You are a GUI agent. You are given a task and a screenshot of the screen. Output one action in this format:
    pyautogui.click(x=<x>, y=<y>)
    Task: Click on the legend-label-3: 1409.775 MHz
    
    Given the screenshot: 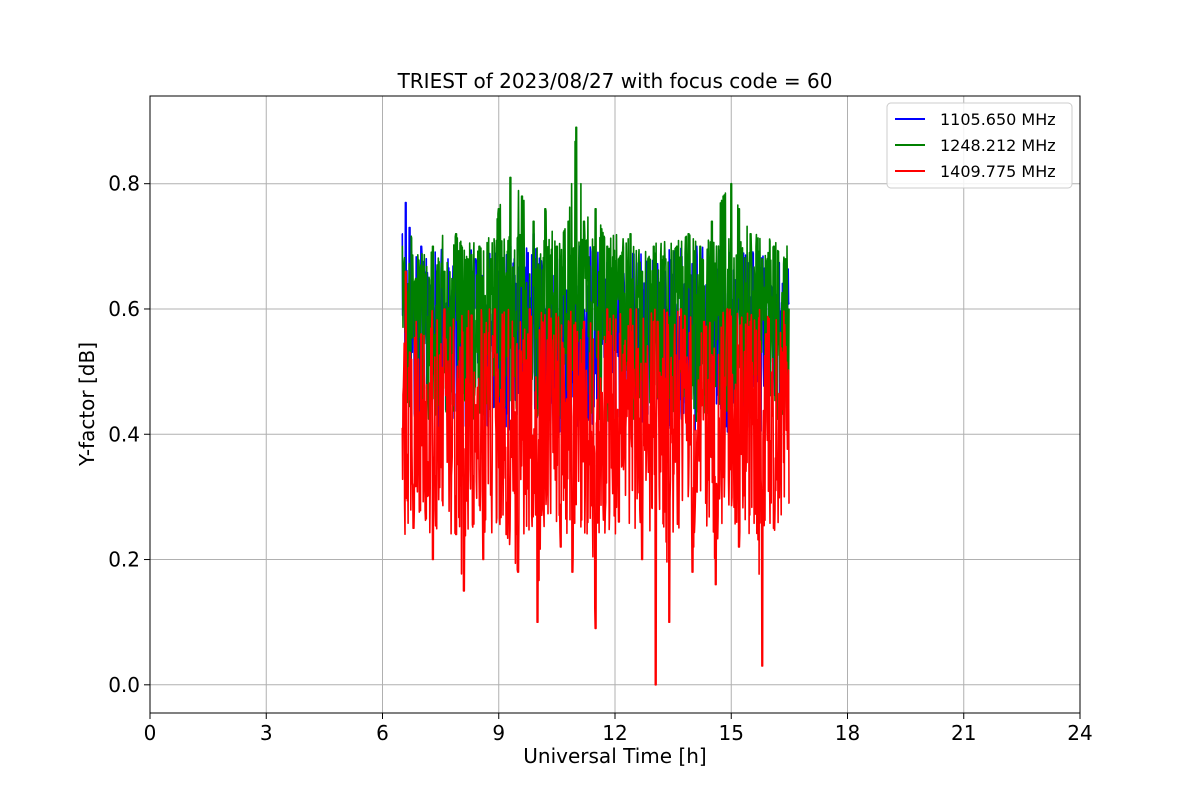 What is the action you would take?
    pyautogui.click(x=998, y=171)
    